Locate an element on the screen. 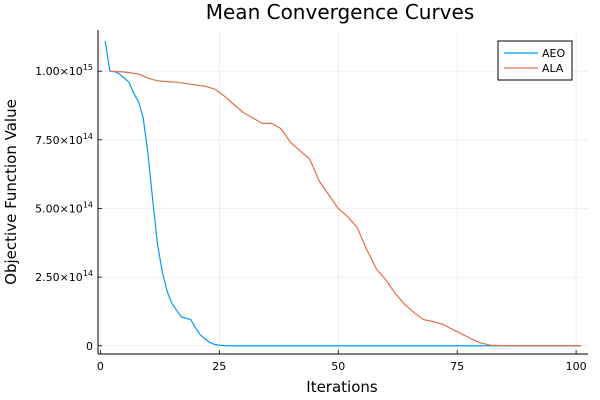 The image size is (600, 400). y-axis-label: Objective Function Value is located at coordinates (11, 192).